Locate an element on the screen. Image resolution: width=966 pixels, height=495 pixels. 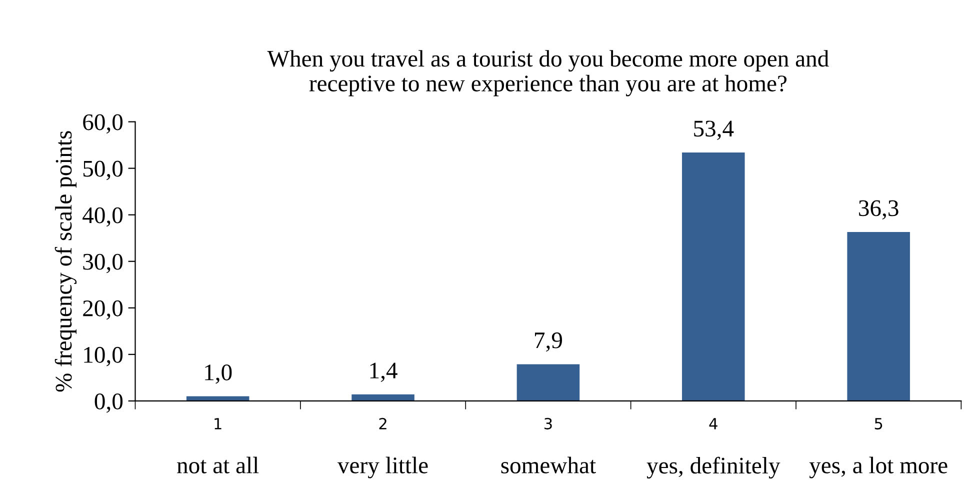
y-tick-label: 40,0 is located at coordinates (102, 217).